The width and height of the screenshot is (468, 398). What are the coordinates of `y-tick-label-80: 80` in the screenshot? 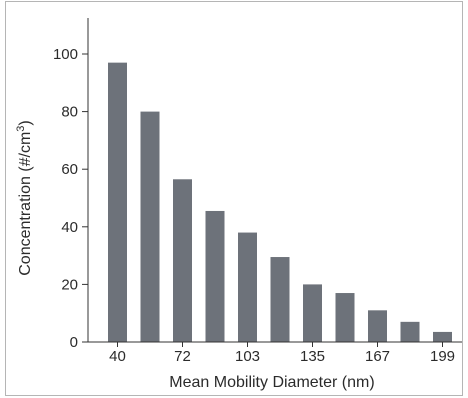 It's located at (69, 112).